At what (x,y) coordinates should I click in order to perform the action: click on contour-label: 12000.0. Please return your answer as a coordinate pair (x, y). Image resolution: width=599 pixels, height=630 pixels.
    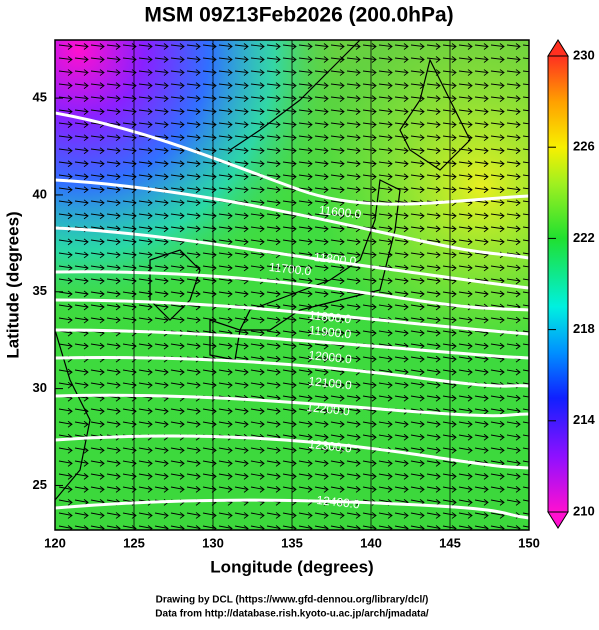
    Looking at the image, I should click on (330, 357).